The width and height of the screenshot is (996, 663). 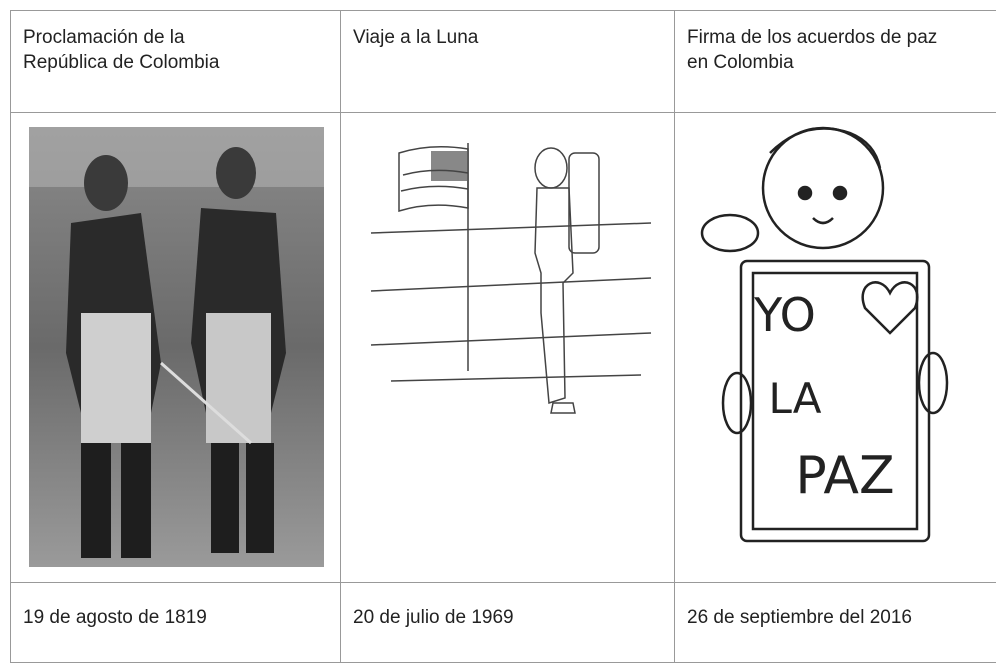 I want to click on event-date: 26 de septiembre del 2016, so click(x=841, y=617).